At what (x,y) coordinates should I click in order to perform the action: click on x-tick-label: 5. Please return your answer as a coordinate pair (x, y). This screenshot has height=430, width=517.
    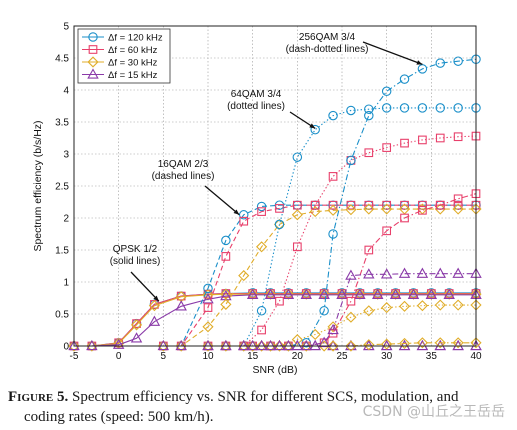
    Looking at the image, I should click on (164, 356).